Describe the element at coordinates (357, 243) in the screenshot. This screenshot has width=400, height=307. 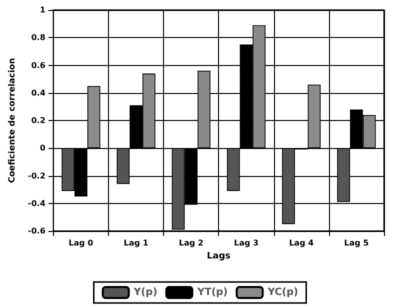
I see `x-tick-label: Lag 5` at that location.